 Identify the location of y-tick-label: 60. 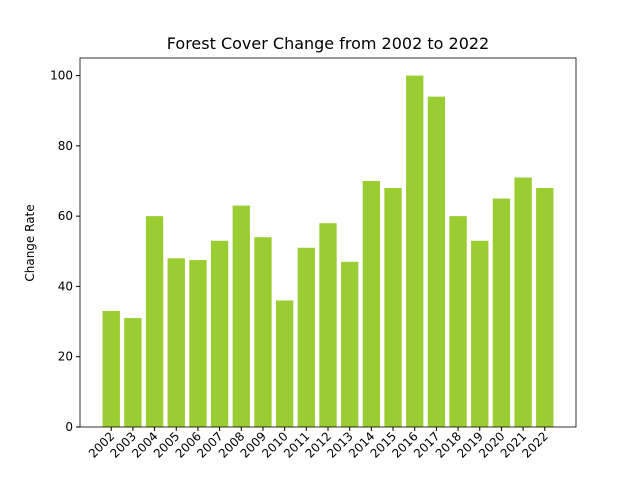
(65, 216).